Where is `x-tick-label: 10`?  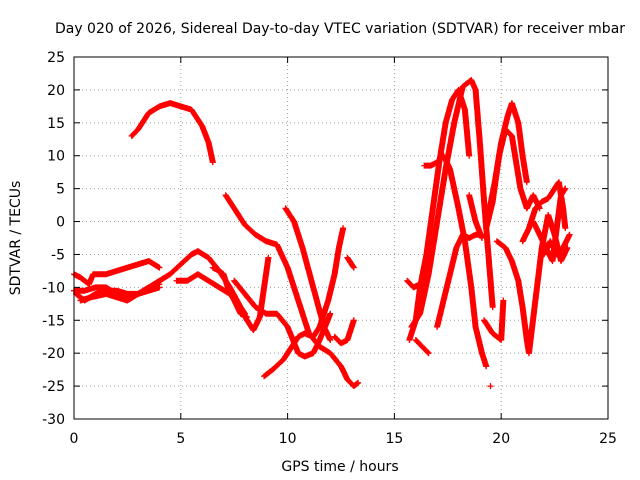 x-tick-label: 10 is located at coordinates (288, 439).